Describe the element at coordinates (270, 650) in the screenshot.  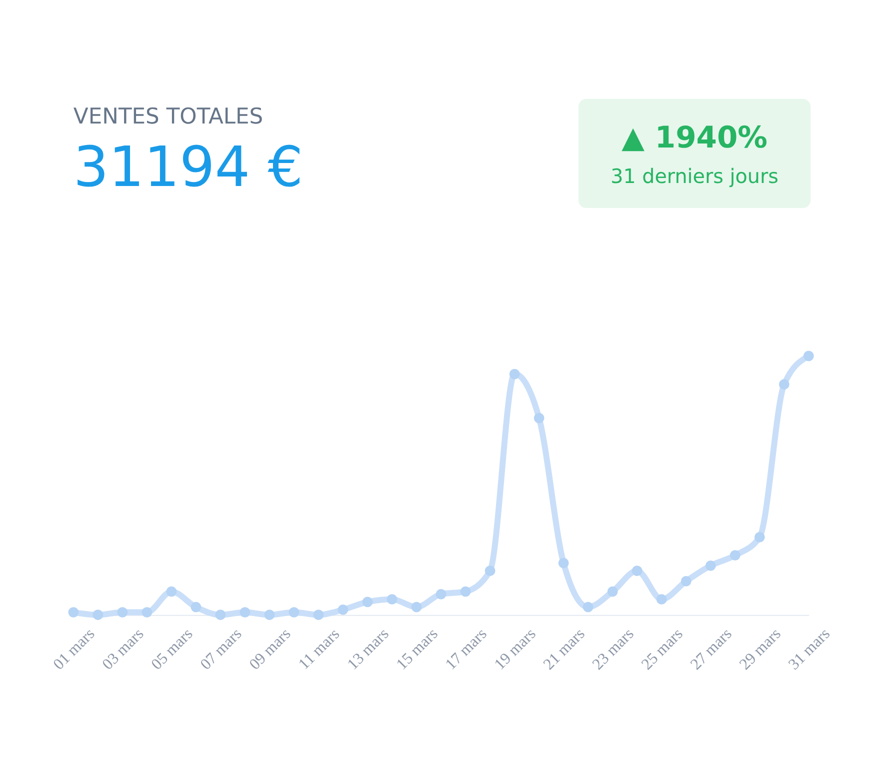
I see `x-tick-label: 09 mars` at that location.